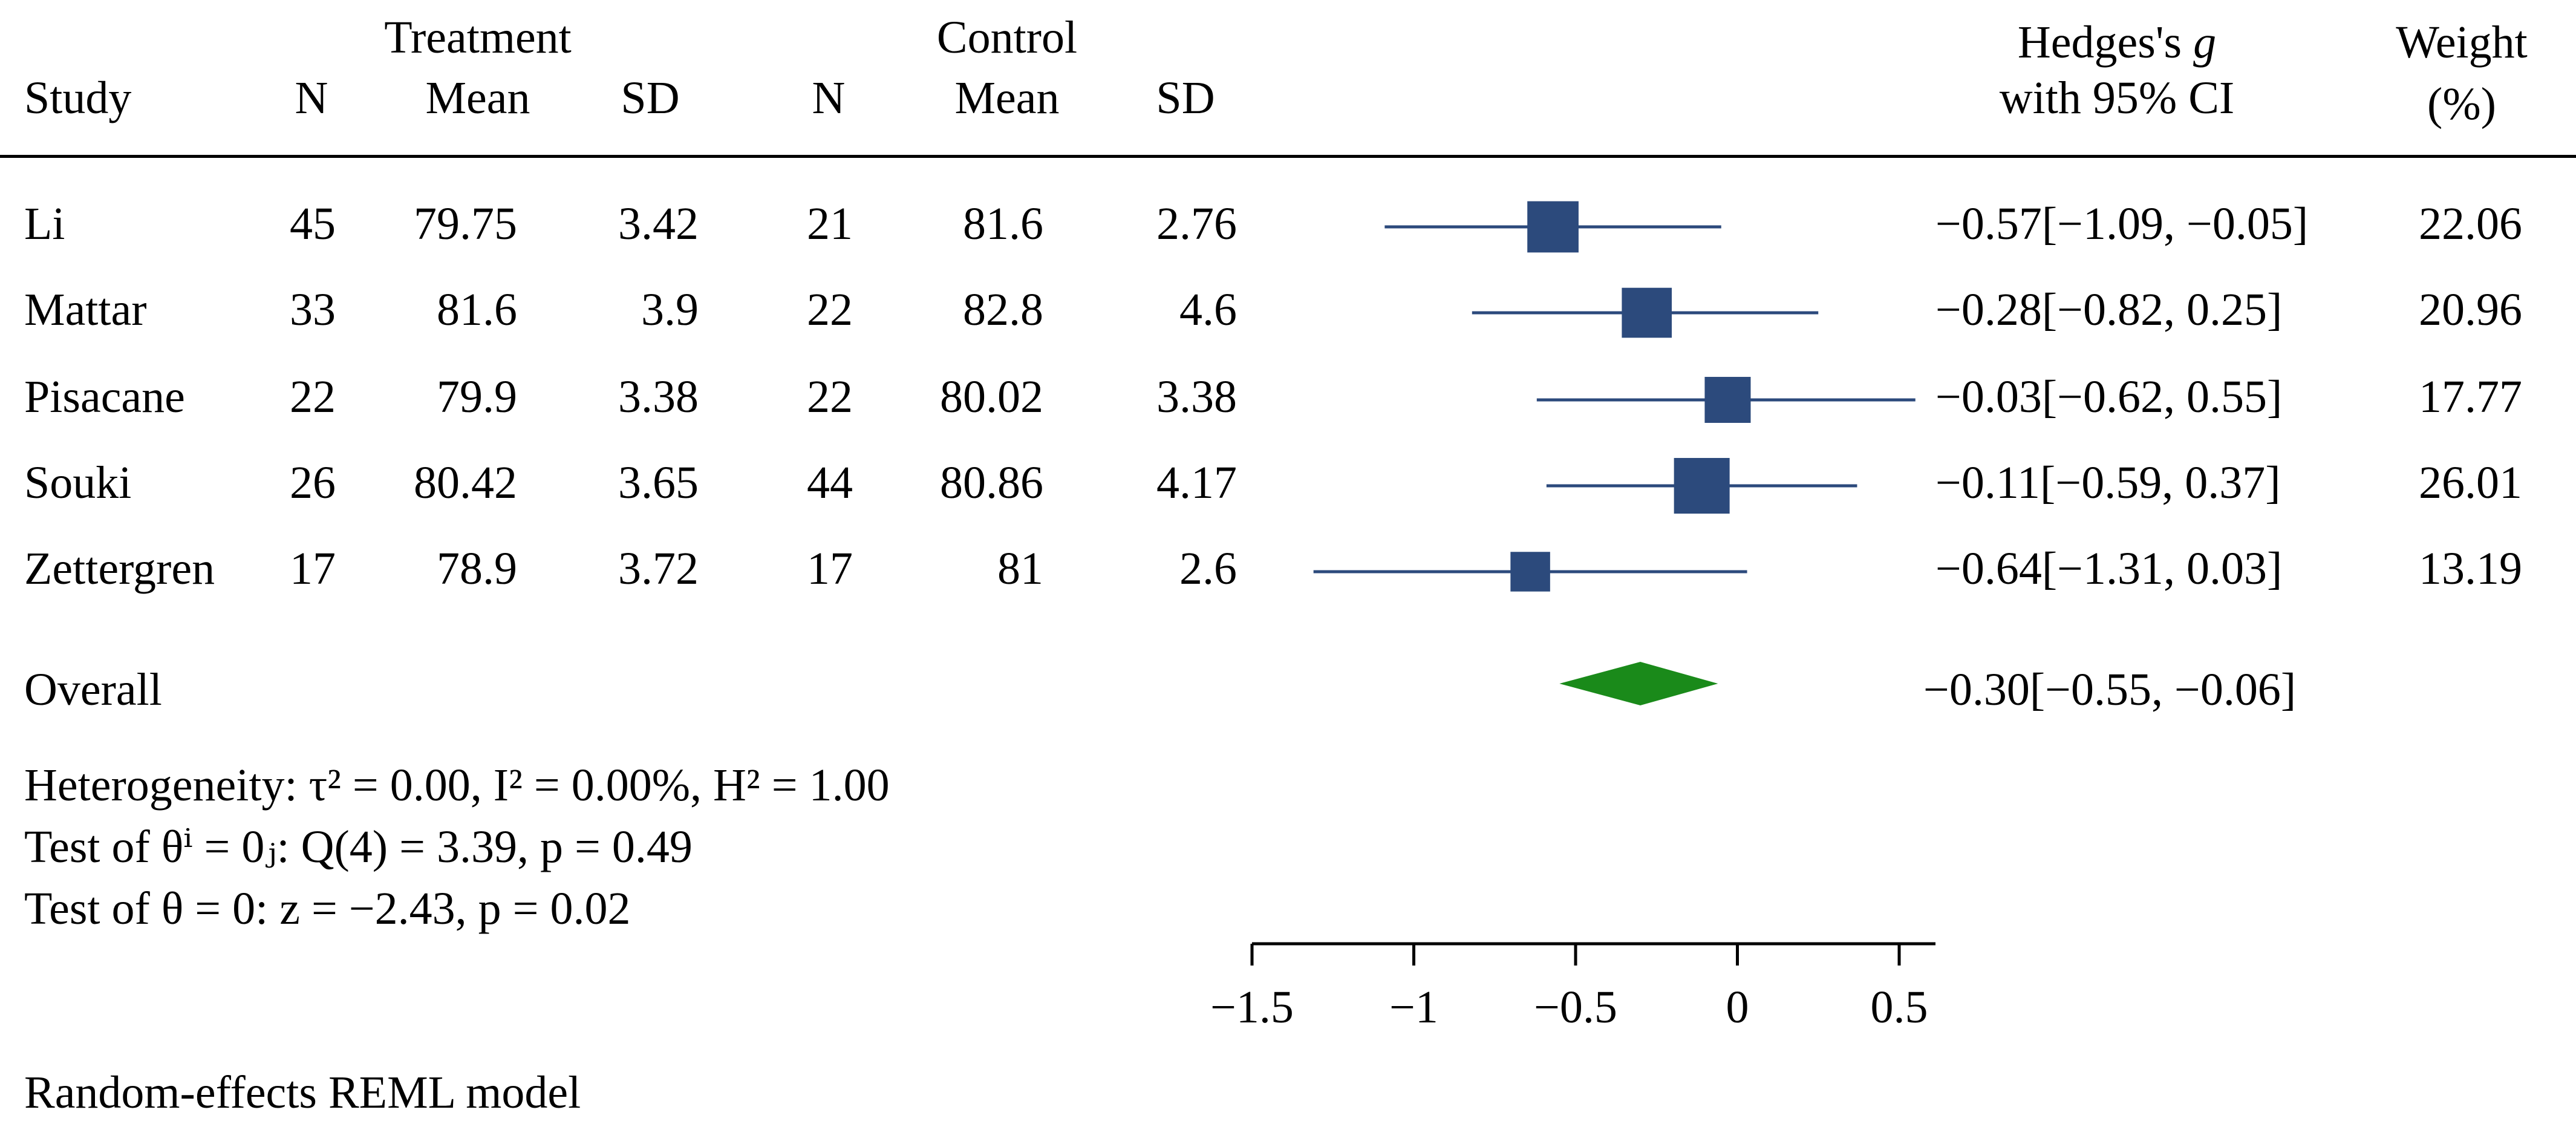 This screenshot has width=2576, height=1121. Describe the element at coordinates (119, 568) in the screenshot. I see `cell-study: Zettergren` at that location.